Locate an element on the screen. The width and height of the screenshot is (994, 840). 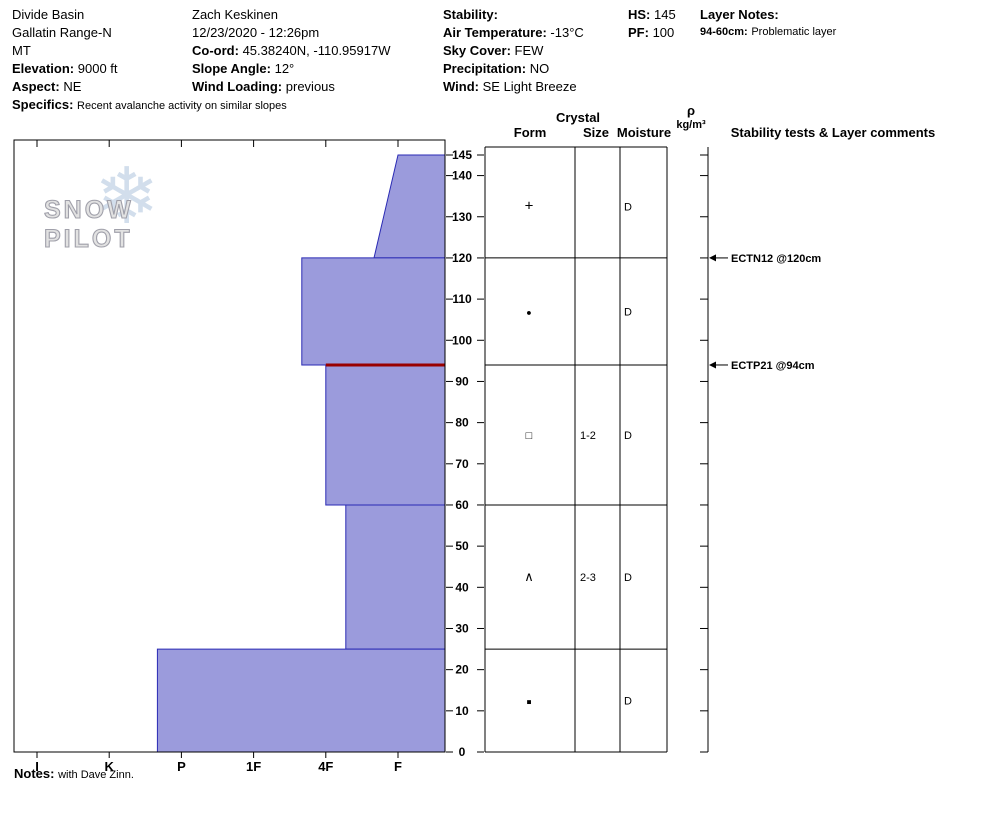
hardness-axis-label: F is located at coordinates (398, 766).